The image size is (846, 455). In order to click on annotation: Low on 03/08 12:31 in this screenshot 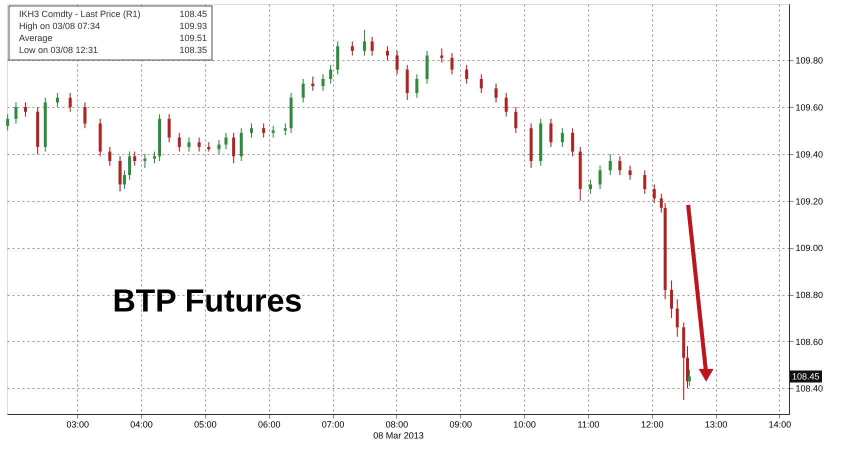, I will do `click(58, 50)`.